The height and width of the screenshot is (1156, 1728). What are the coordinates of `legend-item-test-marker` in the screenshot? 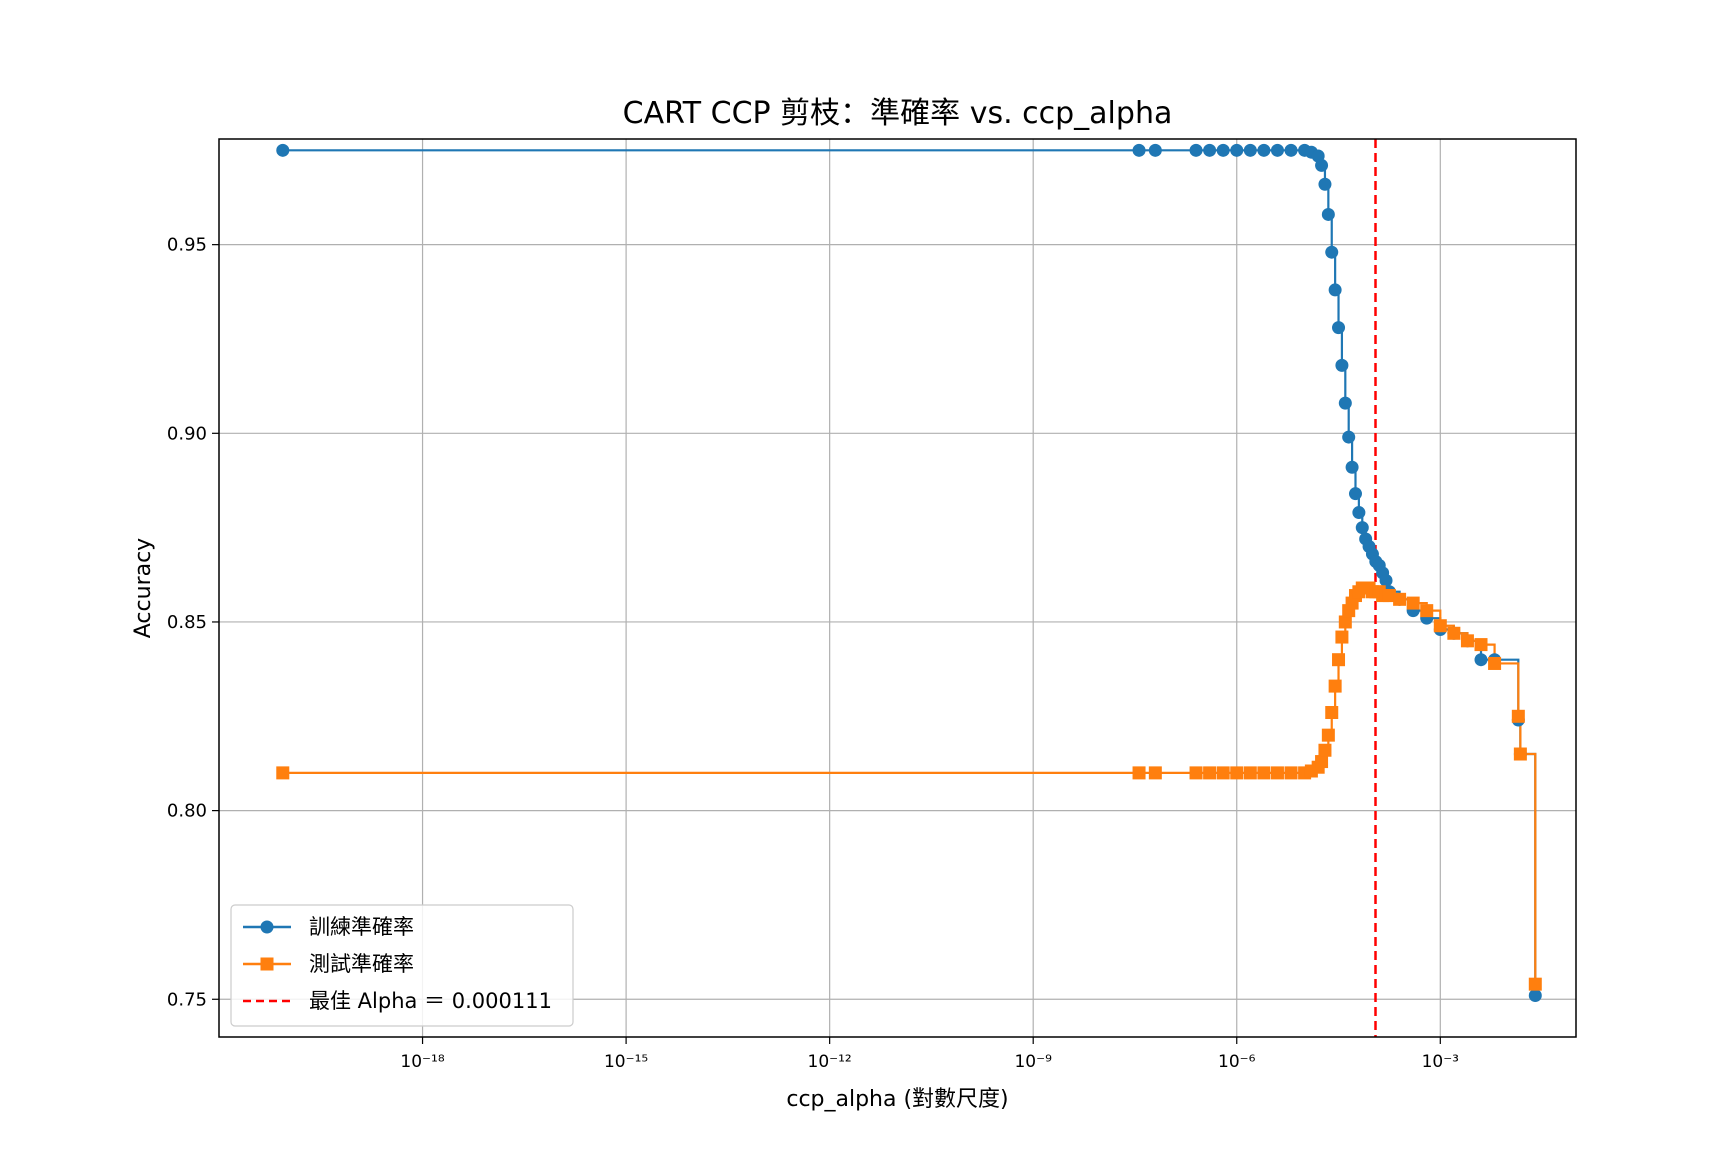 It's located at (267, 964).